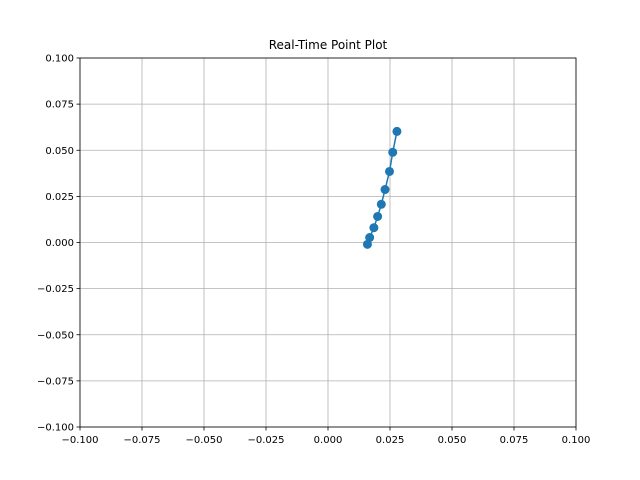 This screenshot has height=480, width=640. Describe the element at coordinates (79, 440) in the screenshot. I see `x-tick-label: −0.100` at that location.